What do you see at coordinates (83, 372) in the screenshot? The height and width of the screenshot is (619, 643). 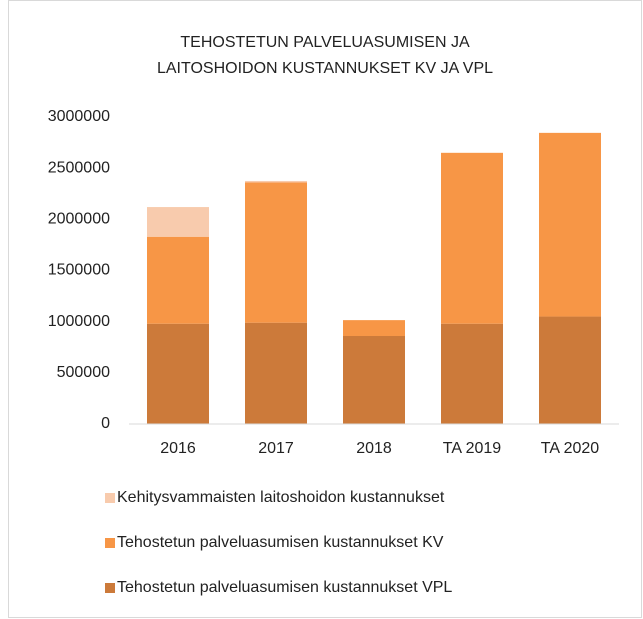 I see `y-tick-label: 500000` at bounding box center [83, 372].